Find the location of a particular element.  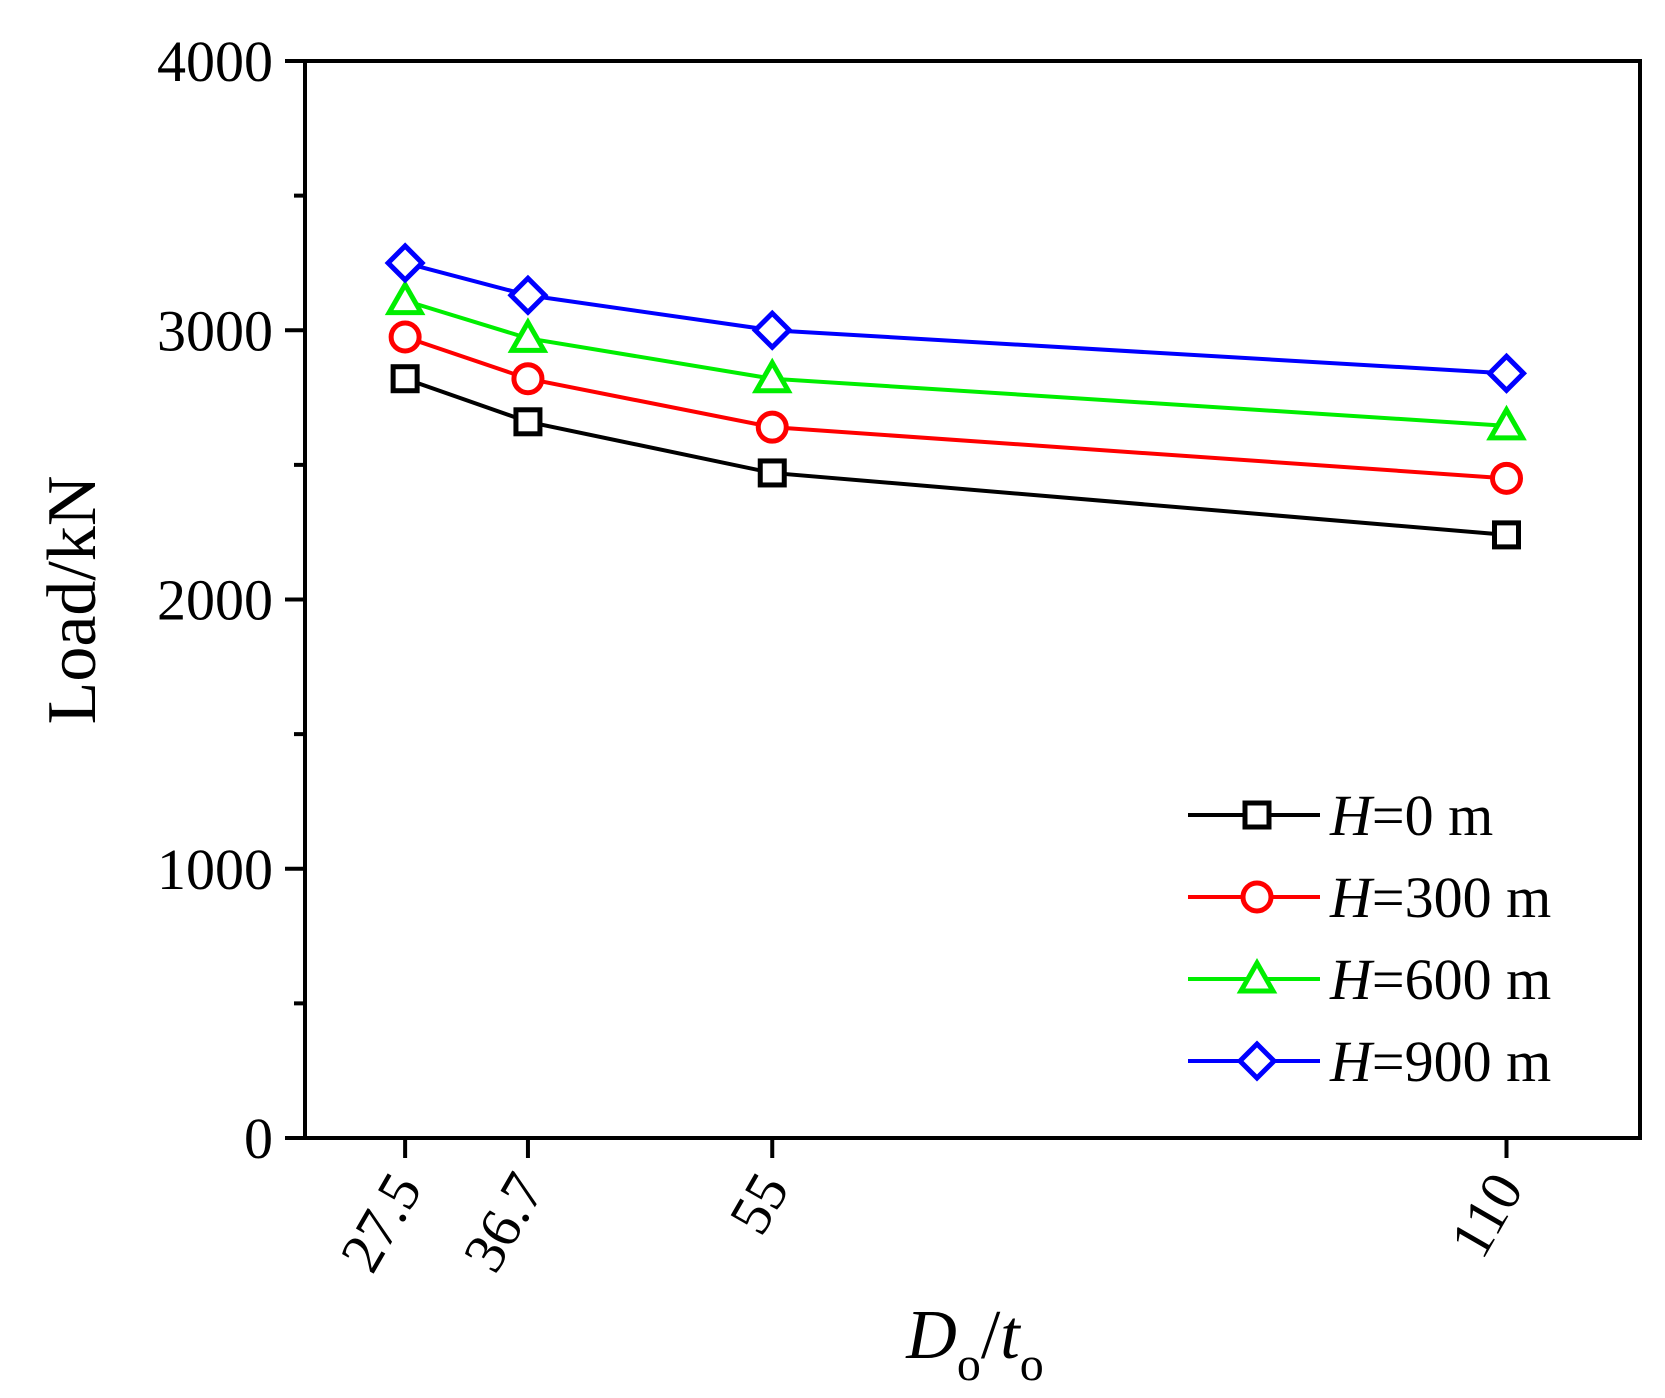

y-axis-title: Load/kN is located at coordinates (72, 600).